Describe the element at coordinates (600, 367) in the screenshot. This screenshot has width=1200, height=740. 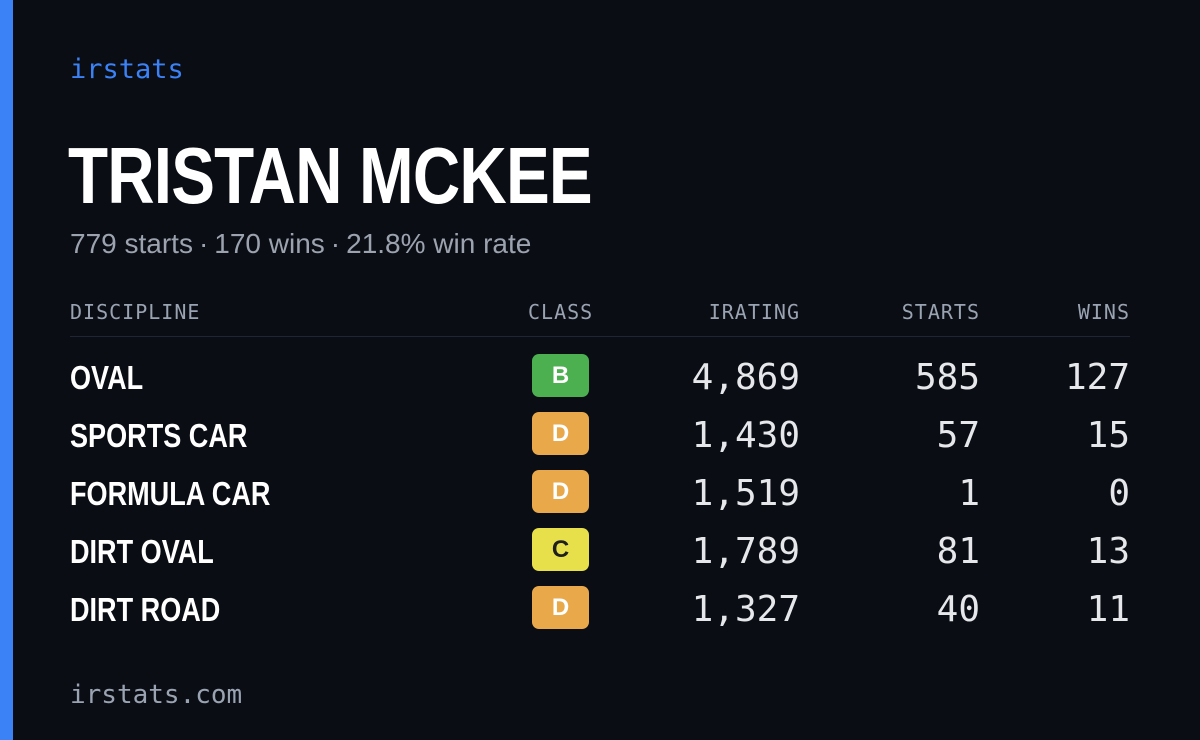
I see `table-row: OVAL B 4,869 585 127` at that location.